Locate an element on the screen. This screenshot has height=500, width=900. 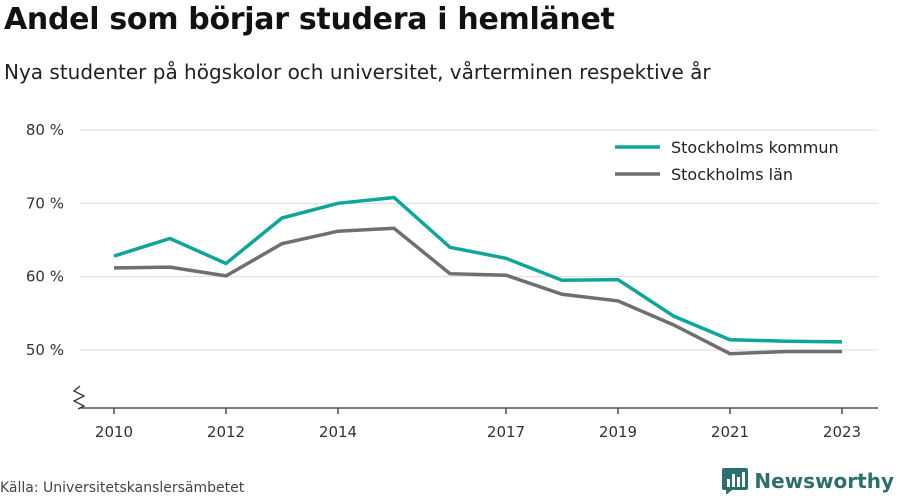
x-tick-label: 2010 is located at coordinates (114, 432).